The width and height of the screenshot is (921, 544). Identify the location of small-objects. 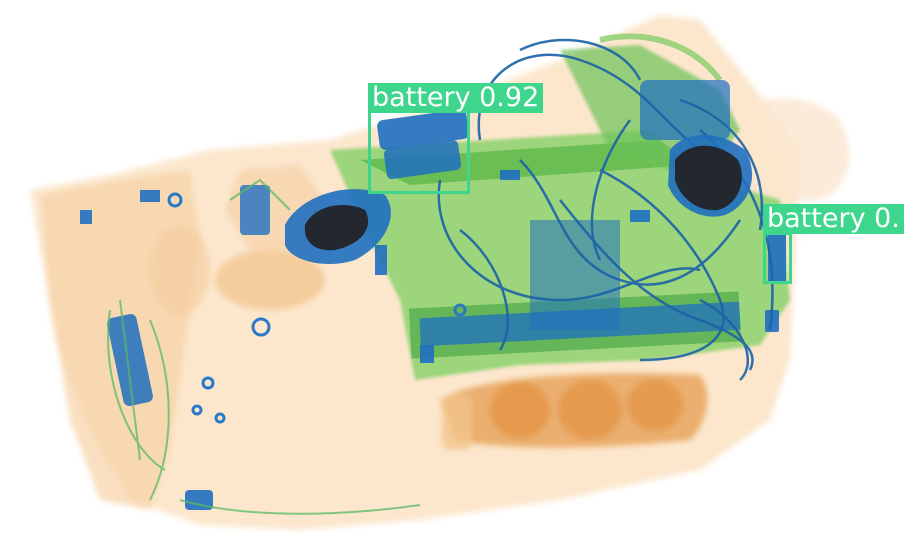
(317, 308).